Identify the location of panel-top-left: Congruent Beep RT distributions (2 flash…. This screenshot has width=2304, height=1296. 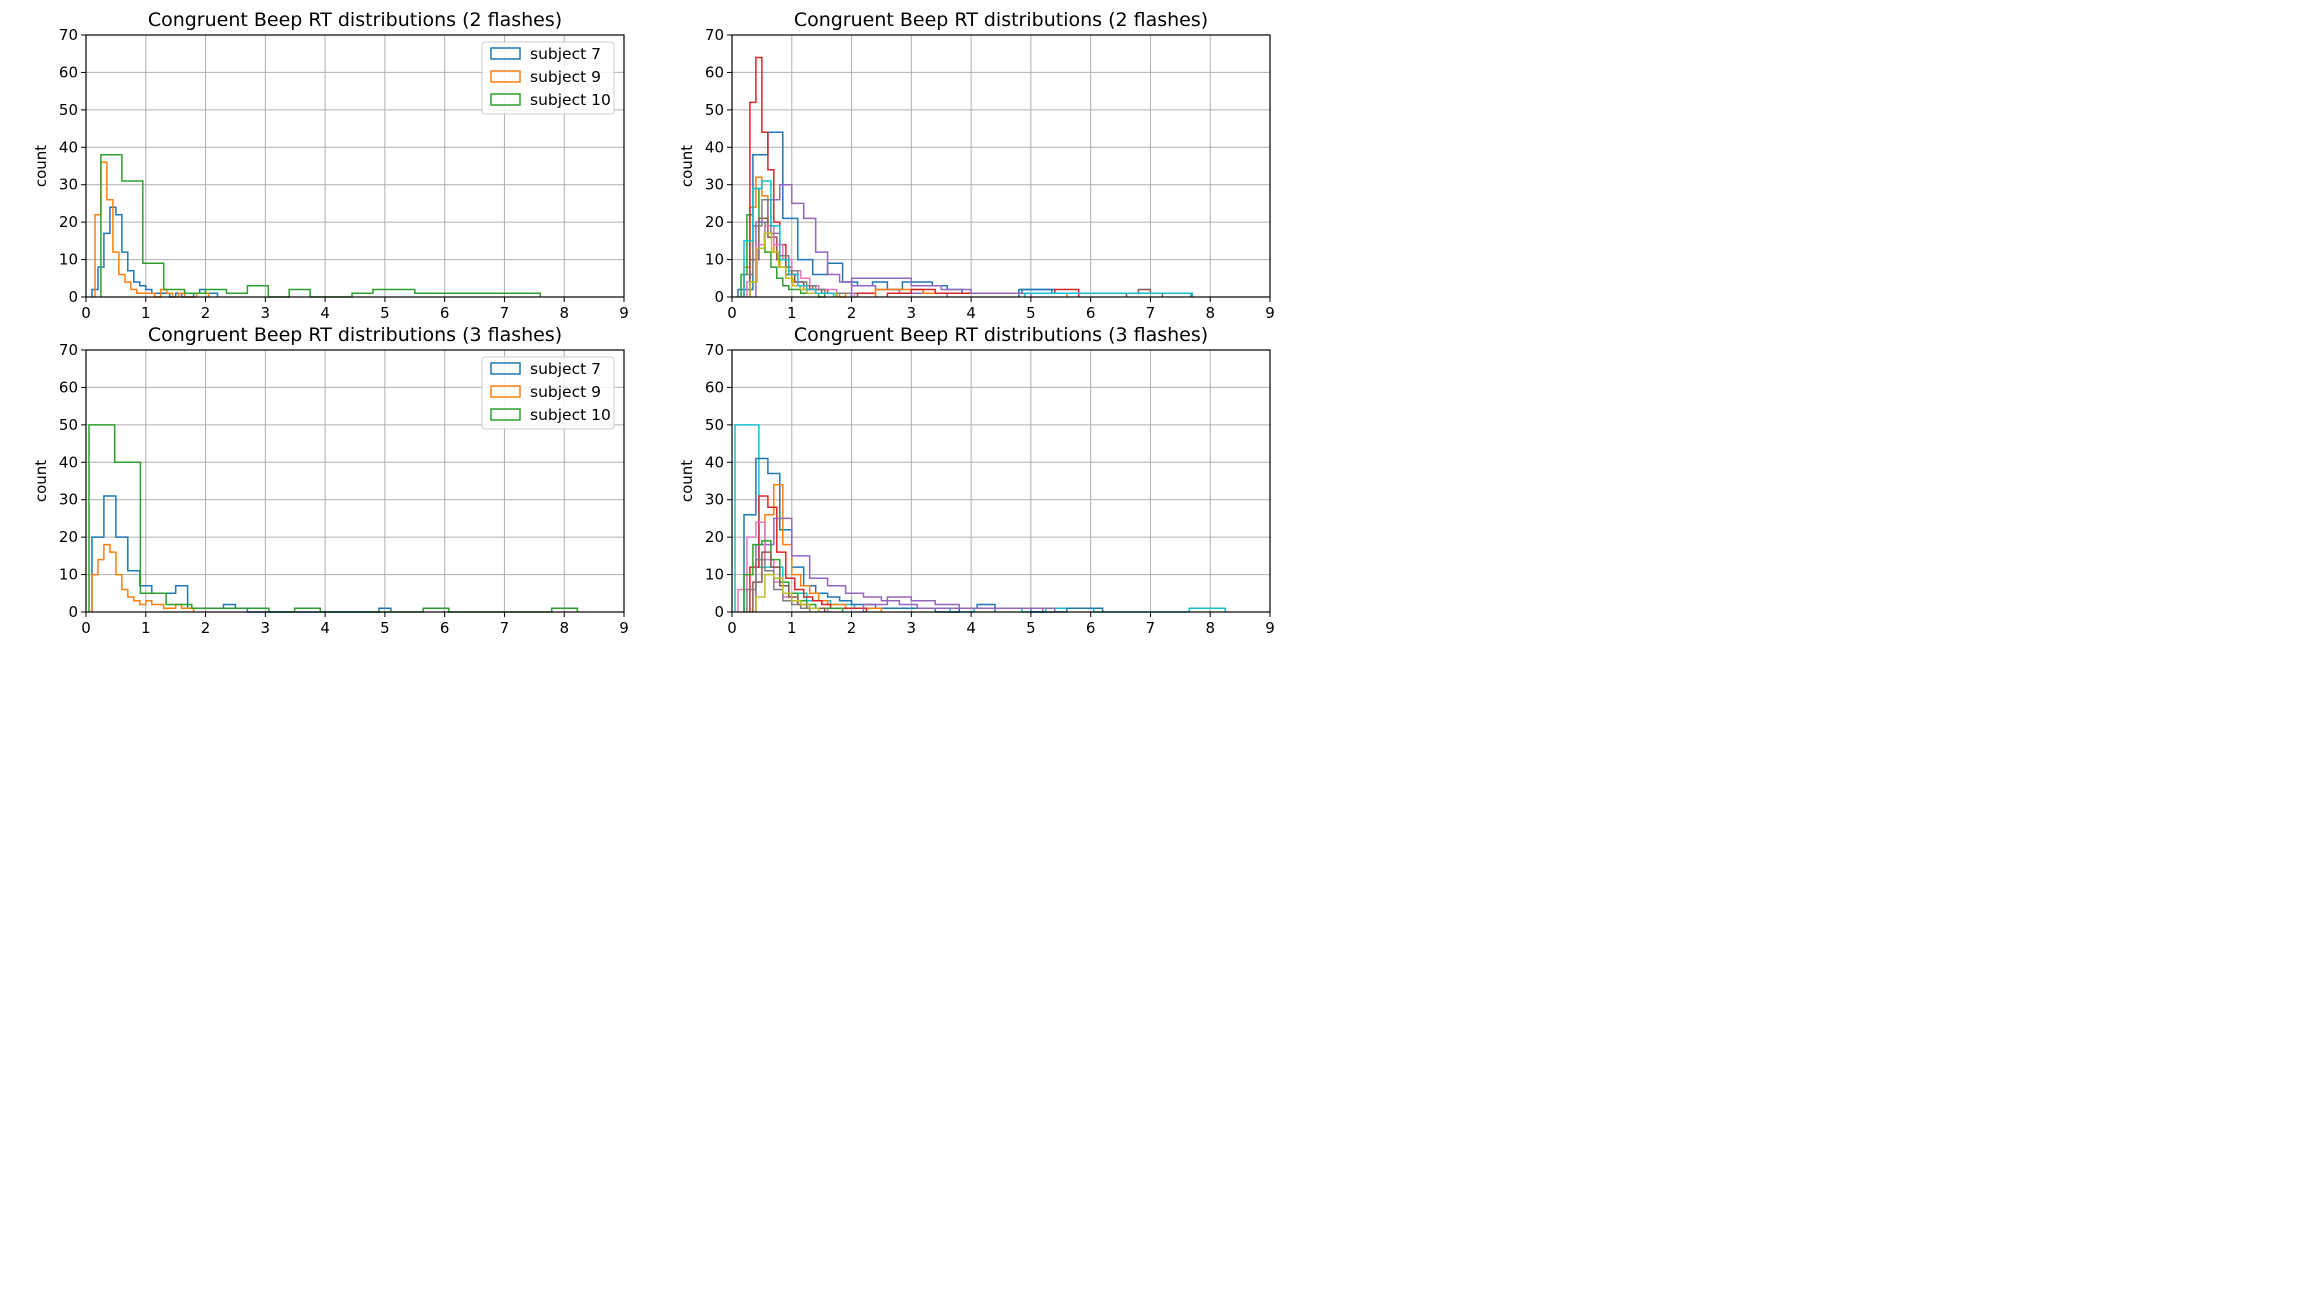
(330, 165).